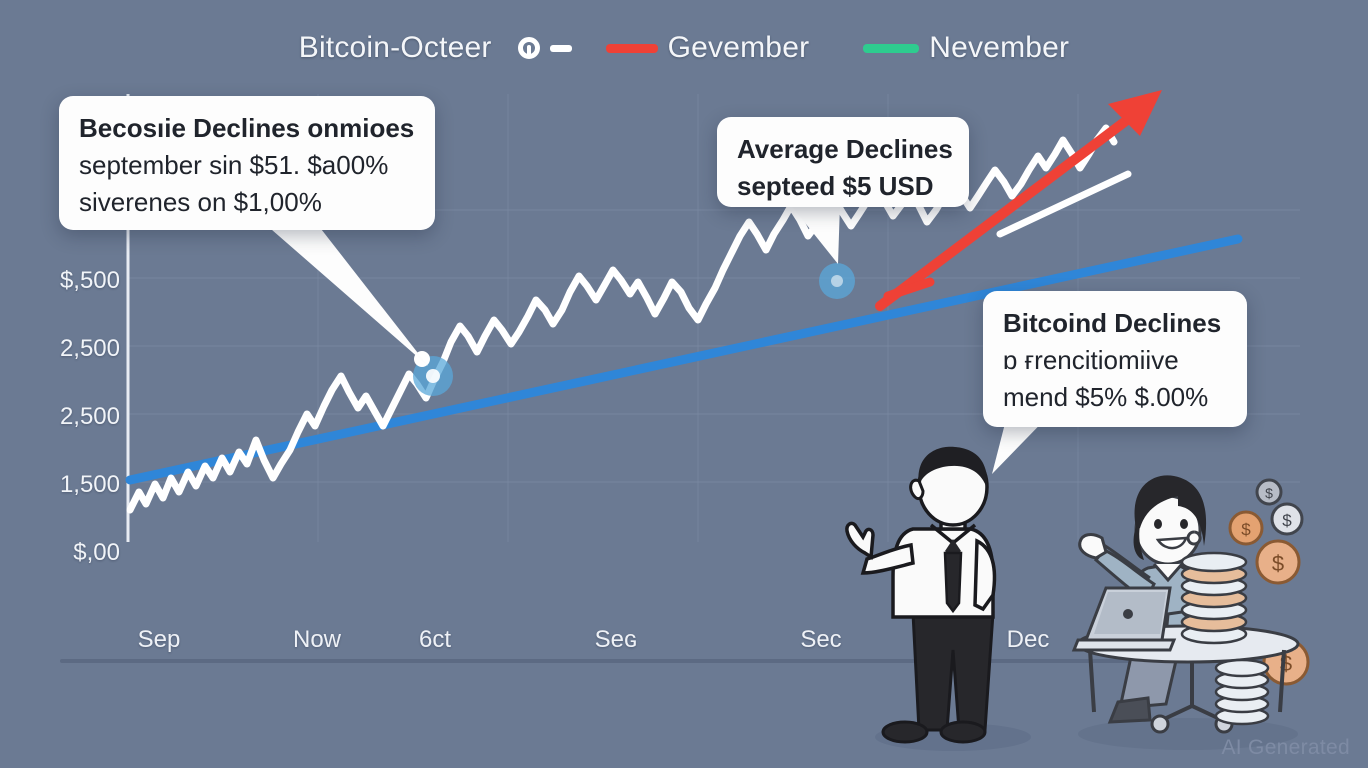 The width and height of the screenshot is (1368, 768). I want to click on coin-stack-tall, so click(1214, 598).